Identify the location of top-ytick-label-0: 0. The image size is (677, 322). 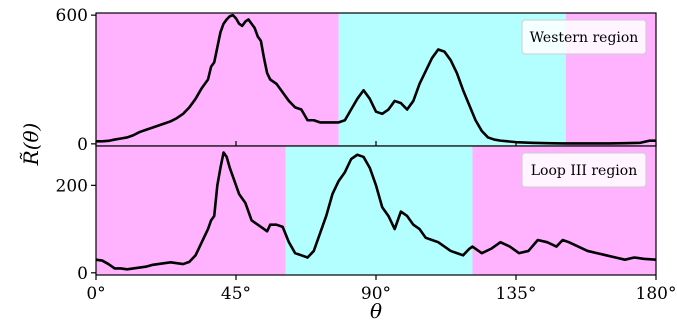
(82, 145).